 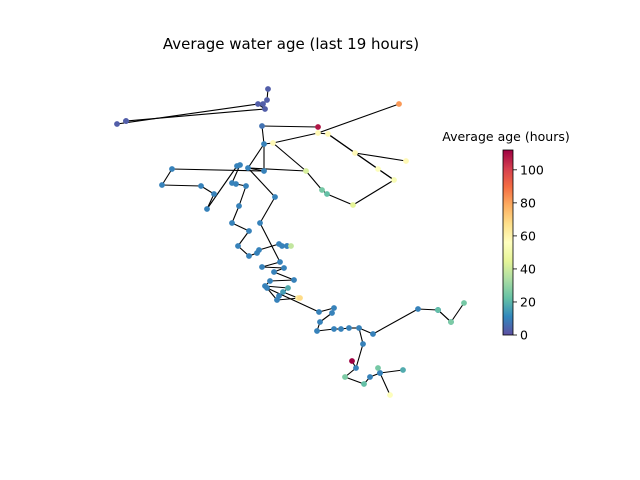 What do you see at coordinates (528, 202) in the screenshot?
I see `colorbar-tick-label: 80` at bounding box center [528, 202].